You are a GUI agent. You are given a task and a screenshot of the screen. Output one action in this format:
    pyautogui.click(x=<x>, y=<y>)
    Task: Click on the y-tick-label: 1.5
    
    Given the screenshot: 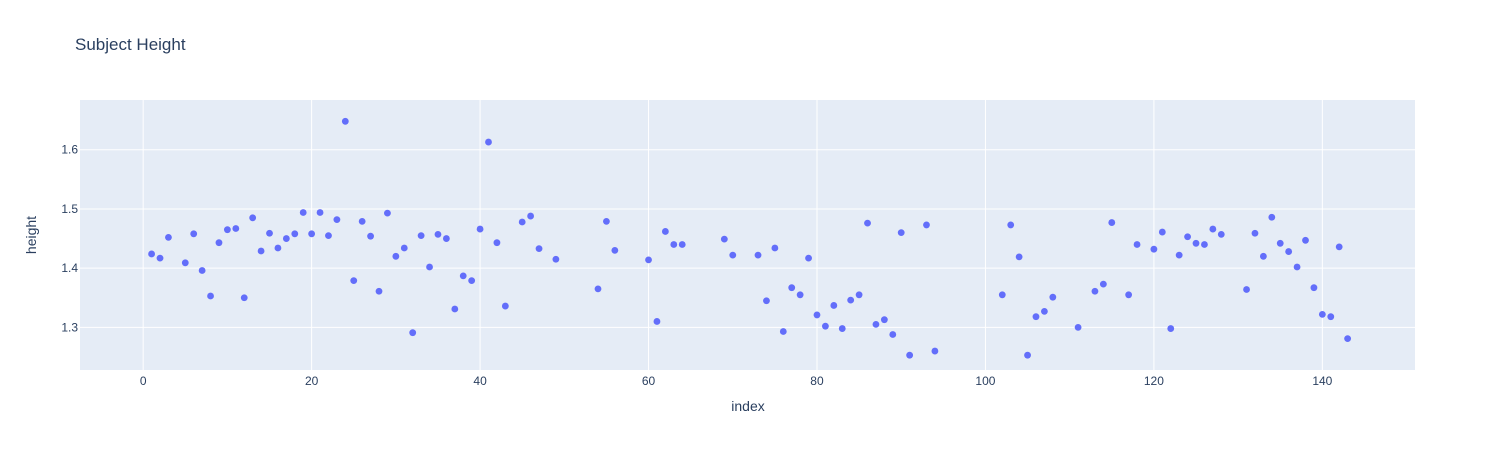 What is the action you would take?
    pyautogui.click(x=69, y=209)
    